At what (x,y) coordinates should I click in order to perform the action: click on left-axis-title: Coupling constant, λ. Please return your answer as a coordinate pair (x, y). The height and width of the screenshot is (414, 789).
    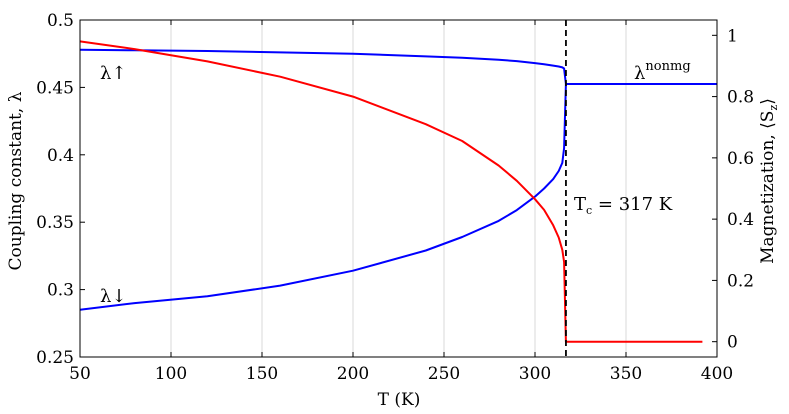
    Looking at the image, I should click on (16, 180).